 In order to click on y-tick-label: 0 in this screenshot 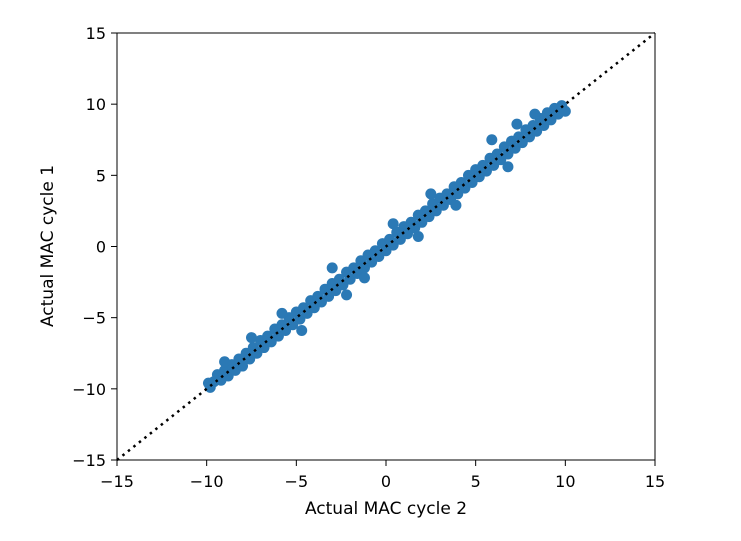, I will do `click(101, 247)`.